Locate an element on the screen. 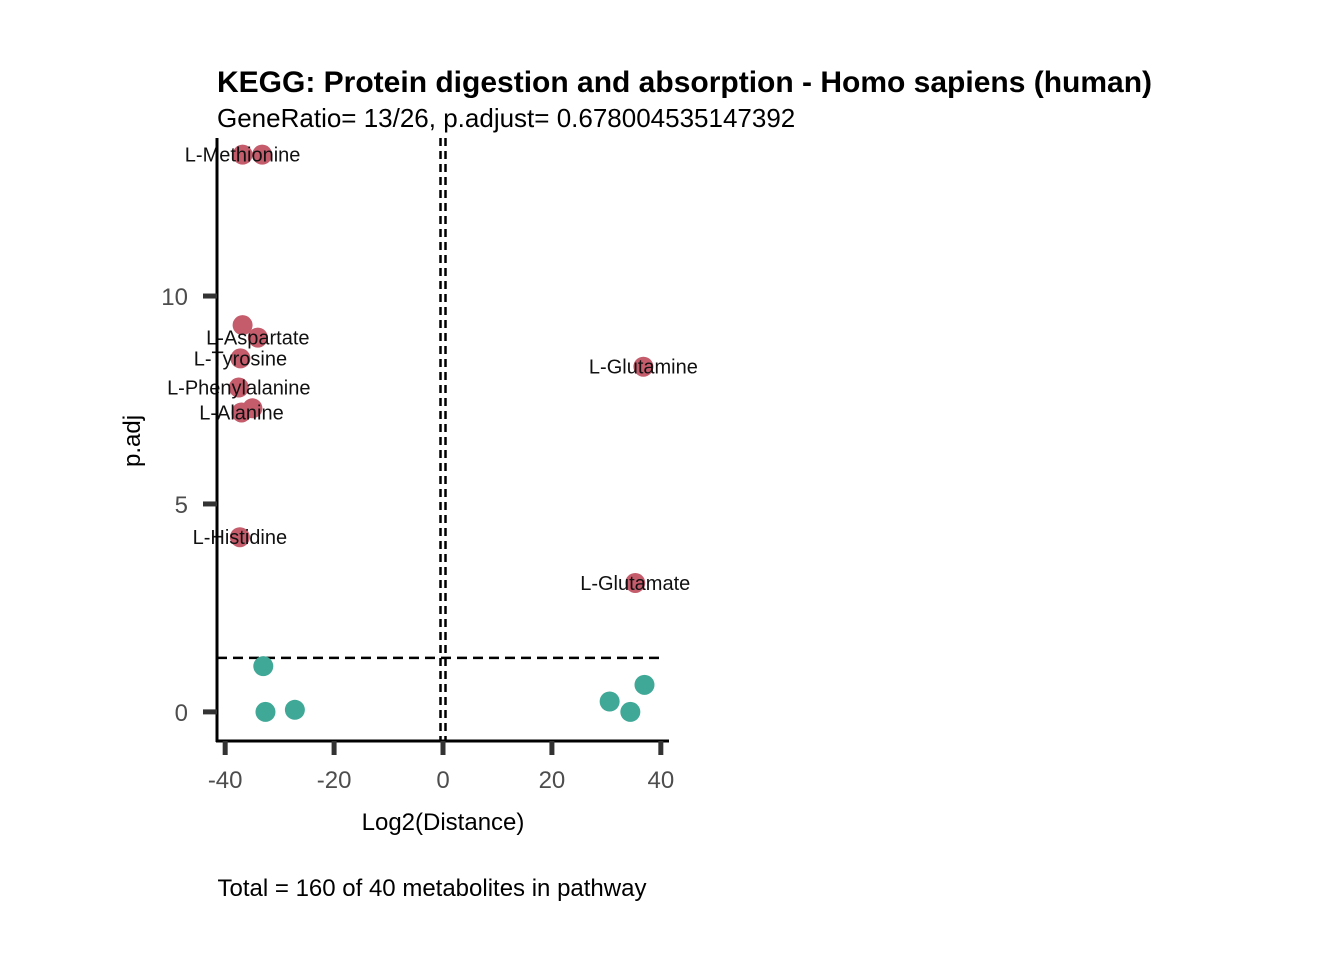  point-label-0-3: L-Aspartate is located at coordinates (257, 339).